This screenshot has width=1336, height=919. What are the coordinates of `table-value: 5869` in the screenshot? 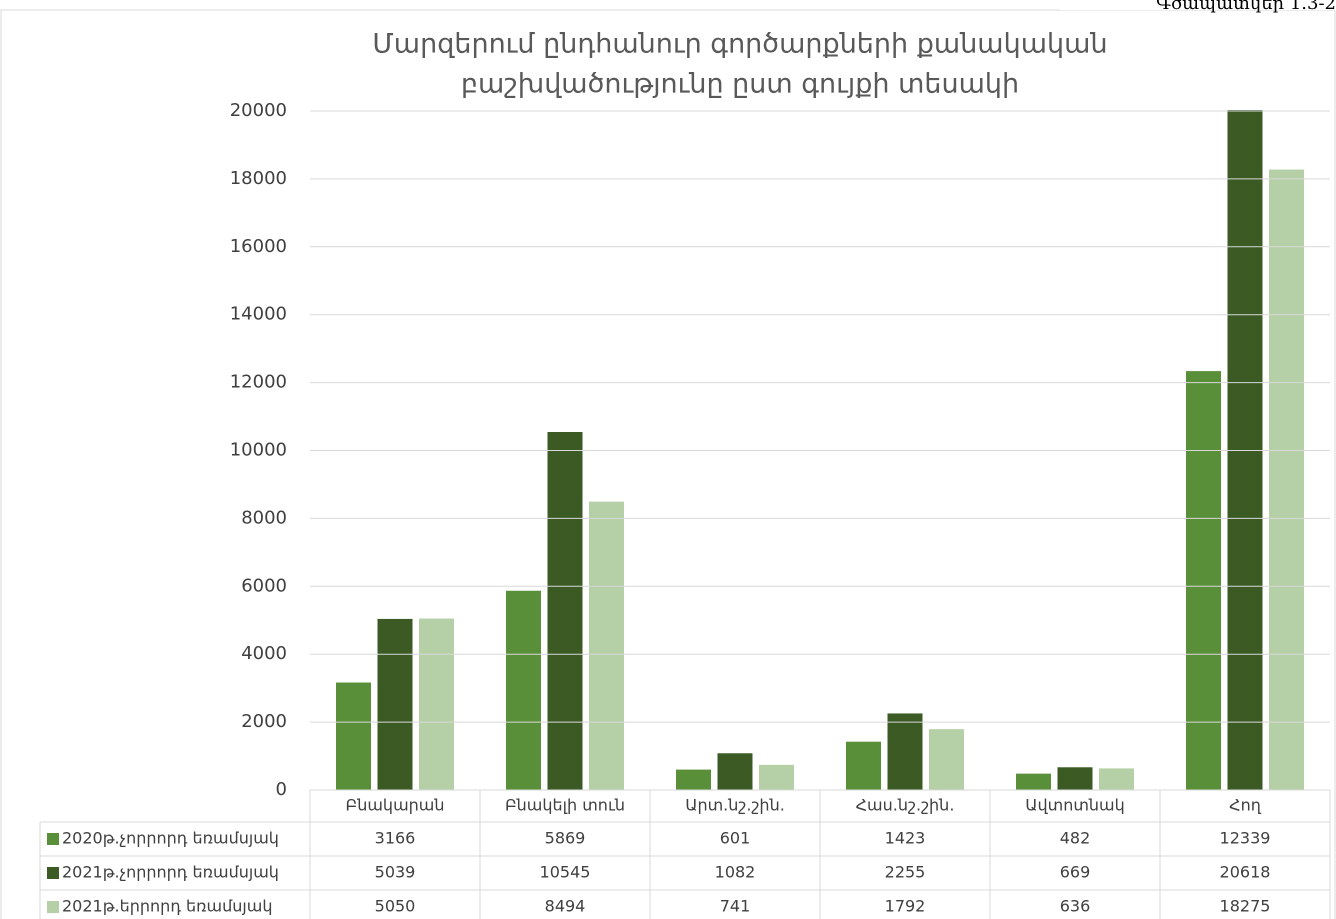 It's located at (565, 838).